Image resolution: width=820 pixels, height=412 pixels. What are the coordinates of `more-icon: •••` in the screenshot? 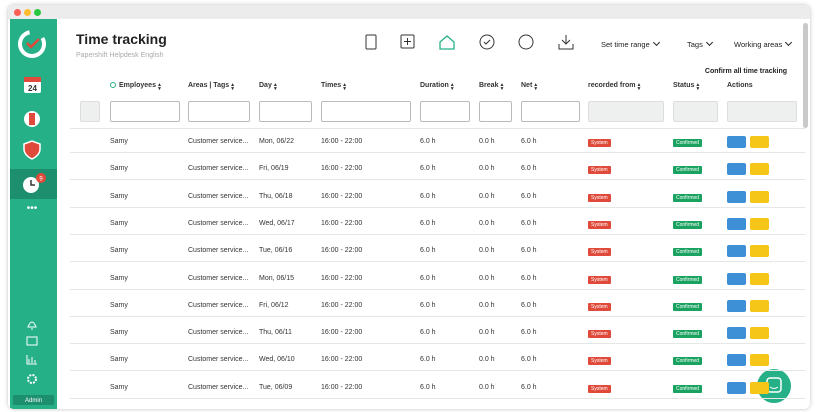 It's located at (32, 208).